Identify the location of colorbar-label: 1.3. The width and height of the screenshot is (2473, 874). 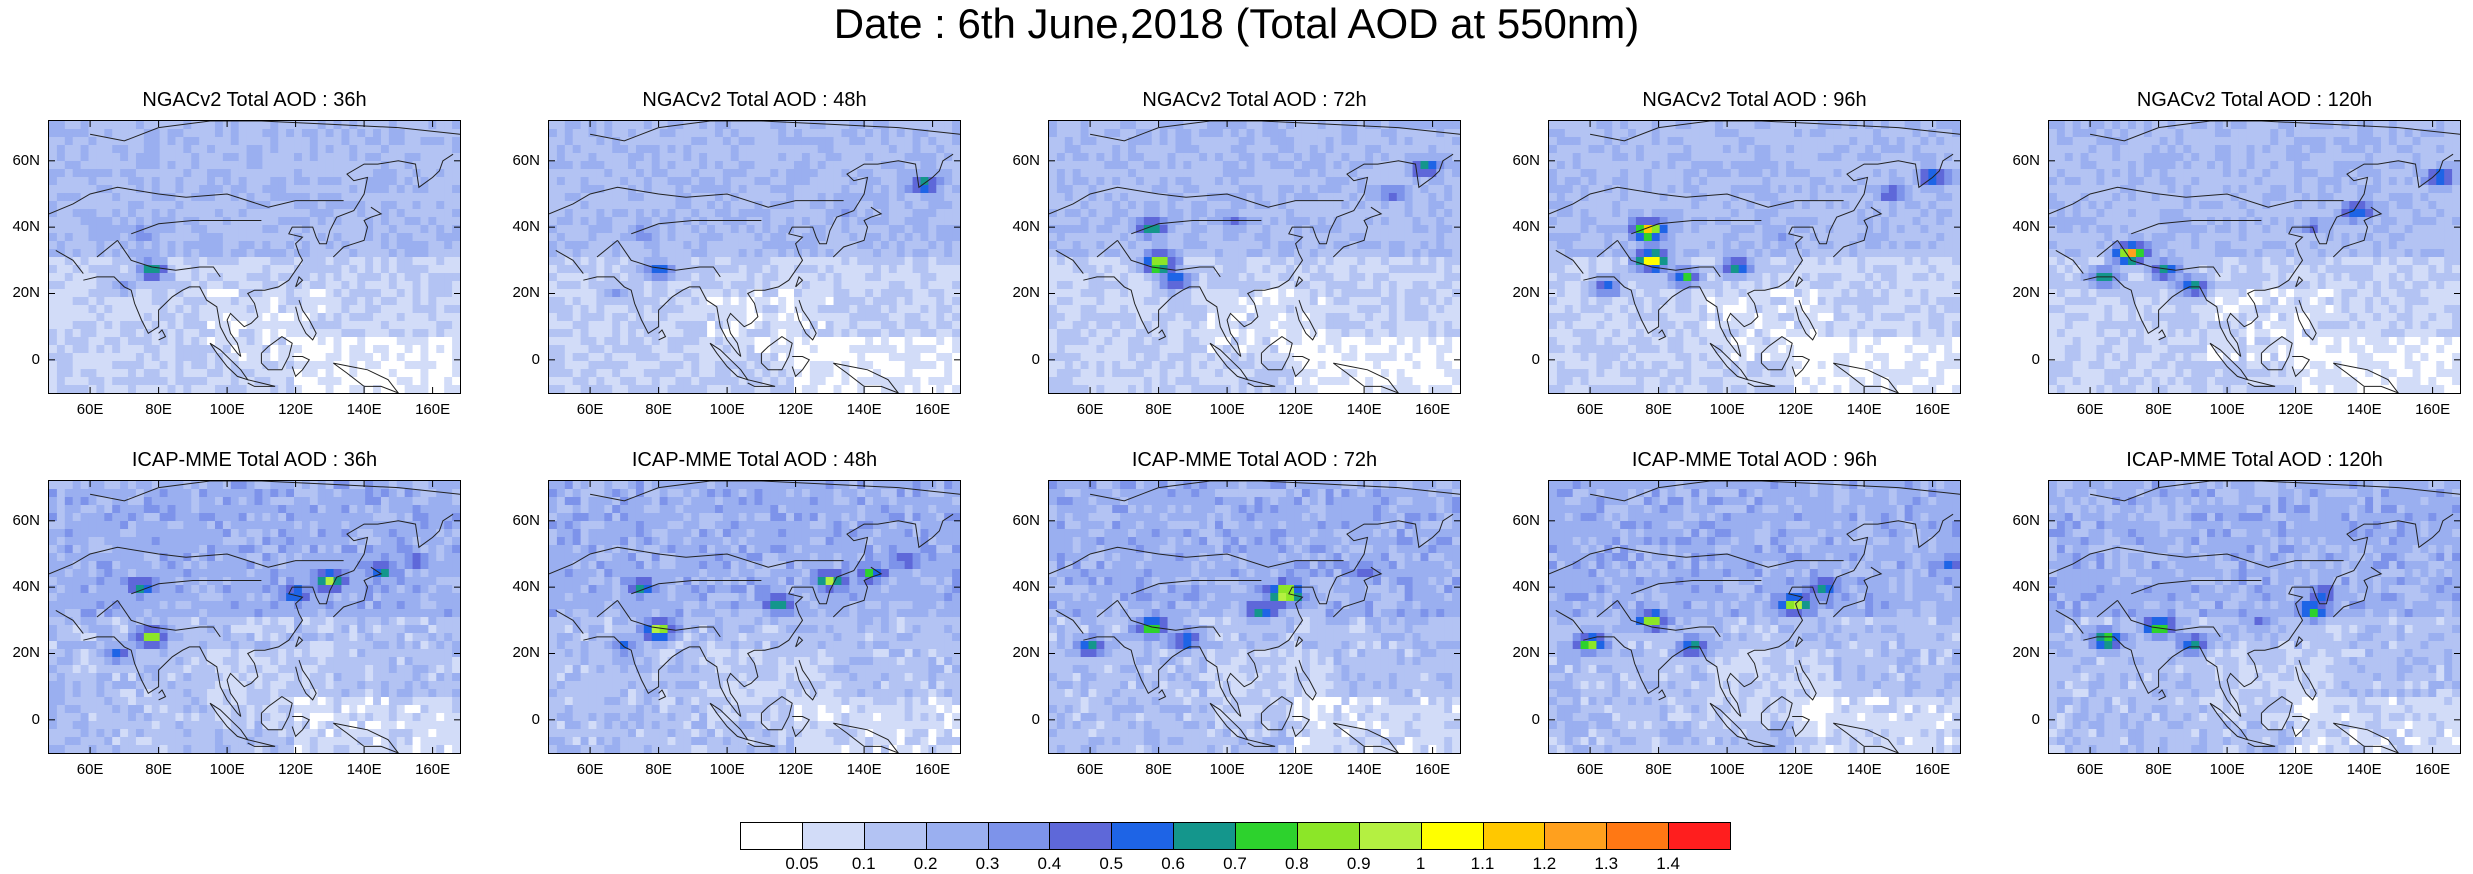
(1606, 863).